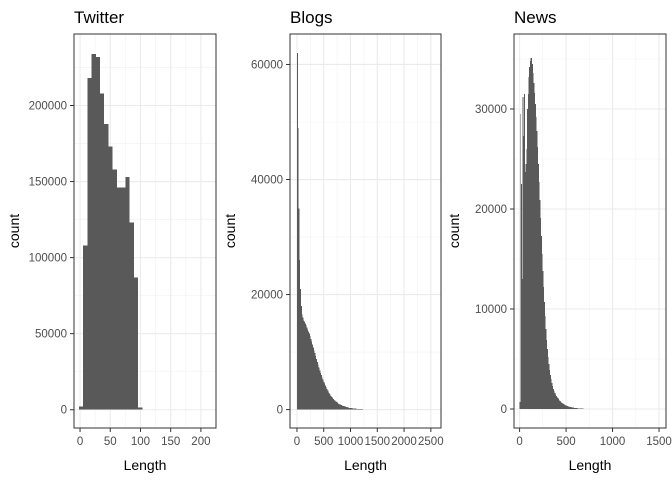 This screenshot has width=672, height=480. I want to click on x-tick-label: 500, so click(565, 442).